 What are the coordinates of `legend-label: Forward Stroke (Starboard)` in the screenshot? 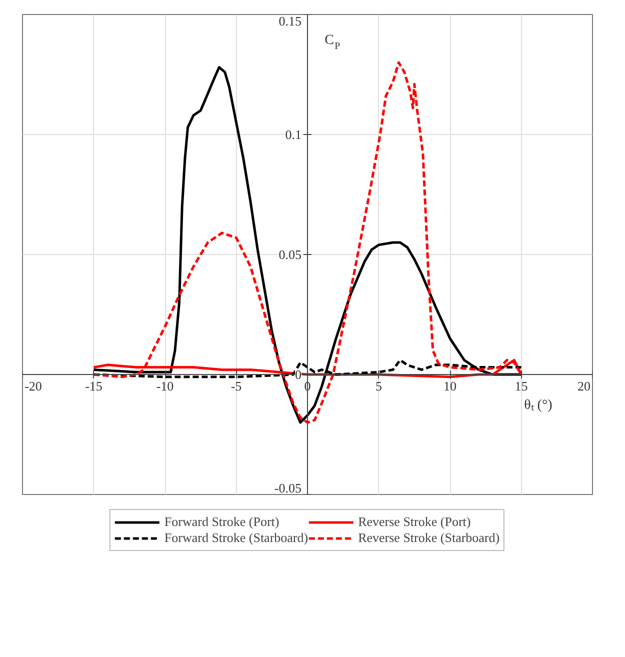 It's located at (236, 538).